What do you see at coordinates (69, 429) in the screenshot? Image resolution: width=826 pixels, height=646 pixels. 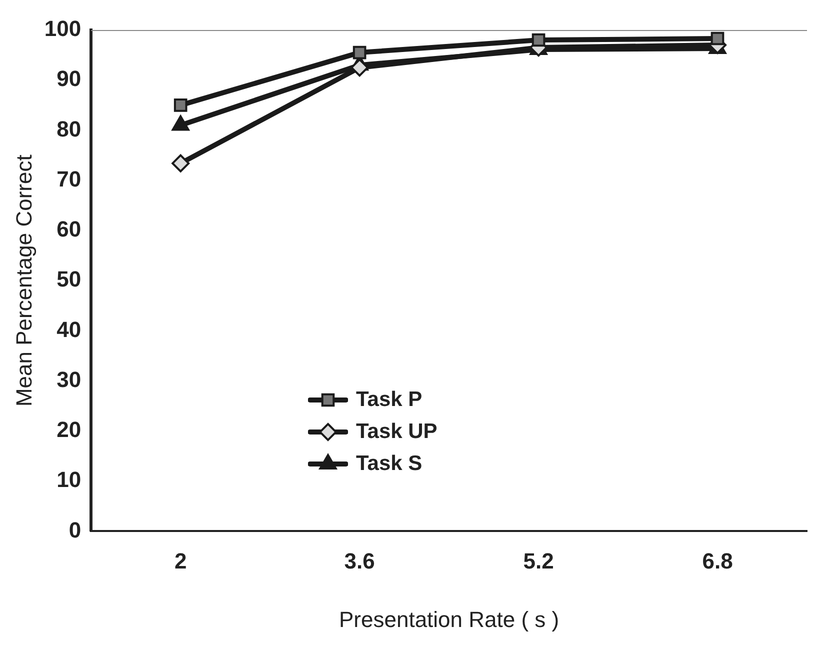 I see `y-tick-label: 20` at bounding box center [69, 429].